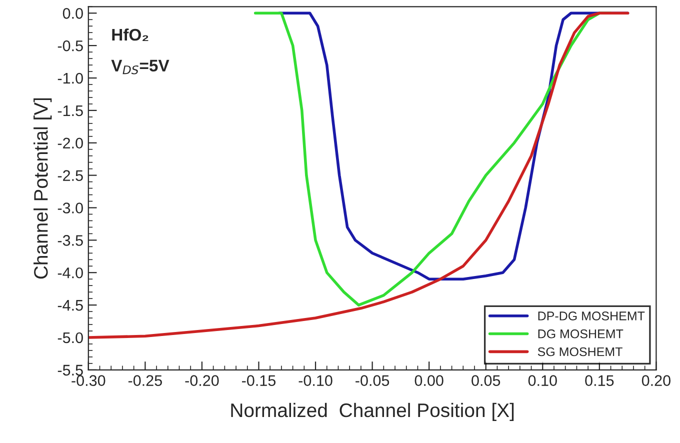 This screenshot has width=680, height=443. I want to click on y-tick-label: -4.5, so click(70, 305).